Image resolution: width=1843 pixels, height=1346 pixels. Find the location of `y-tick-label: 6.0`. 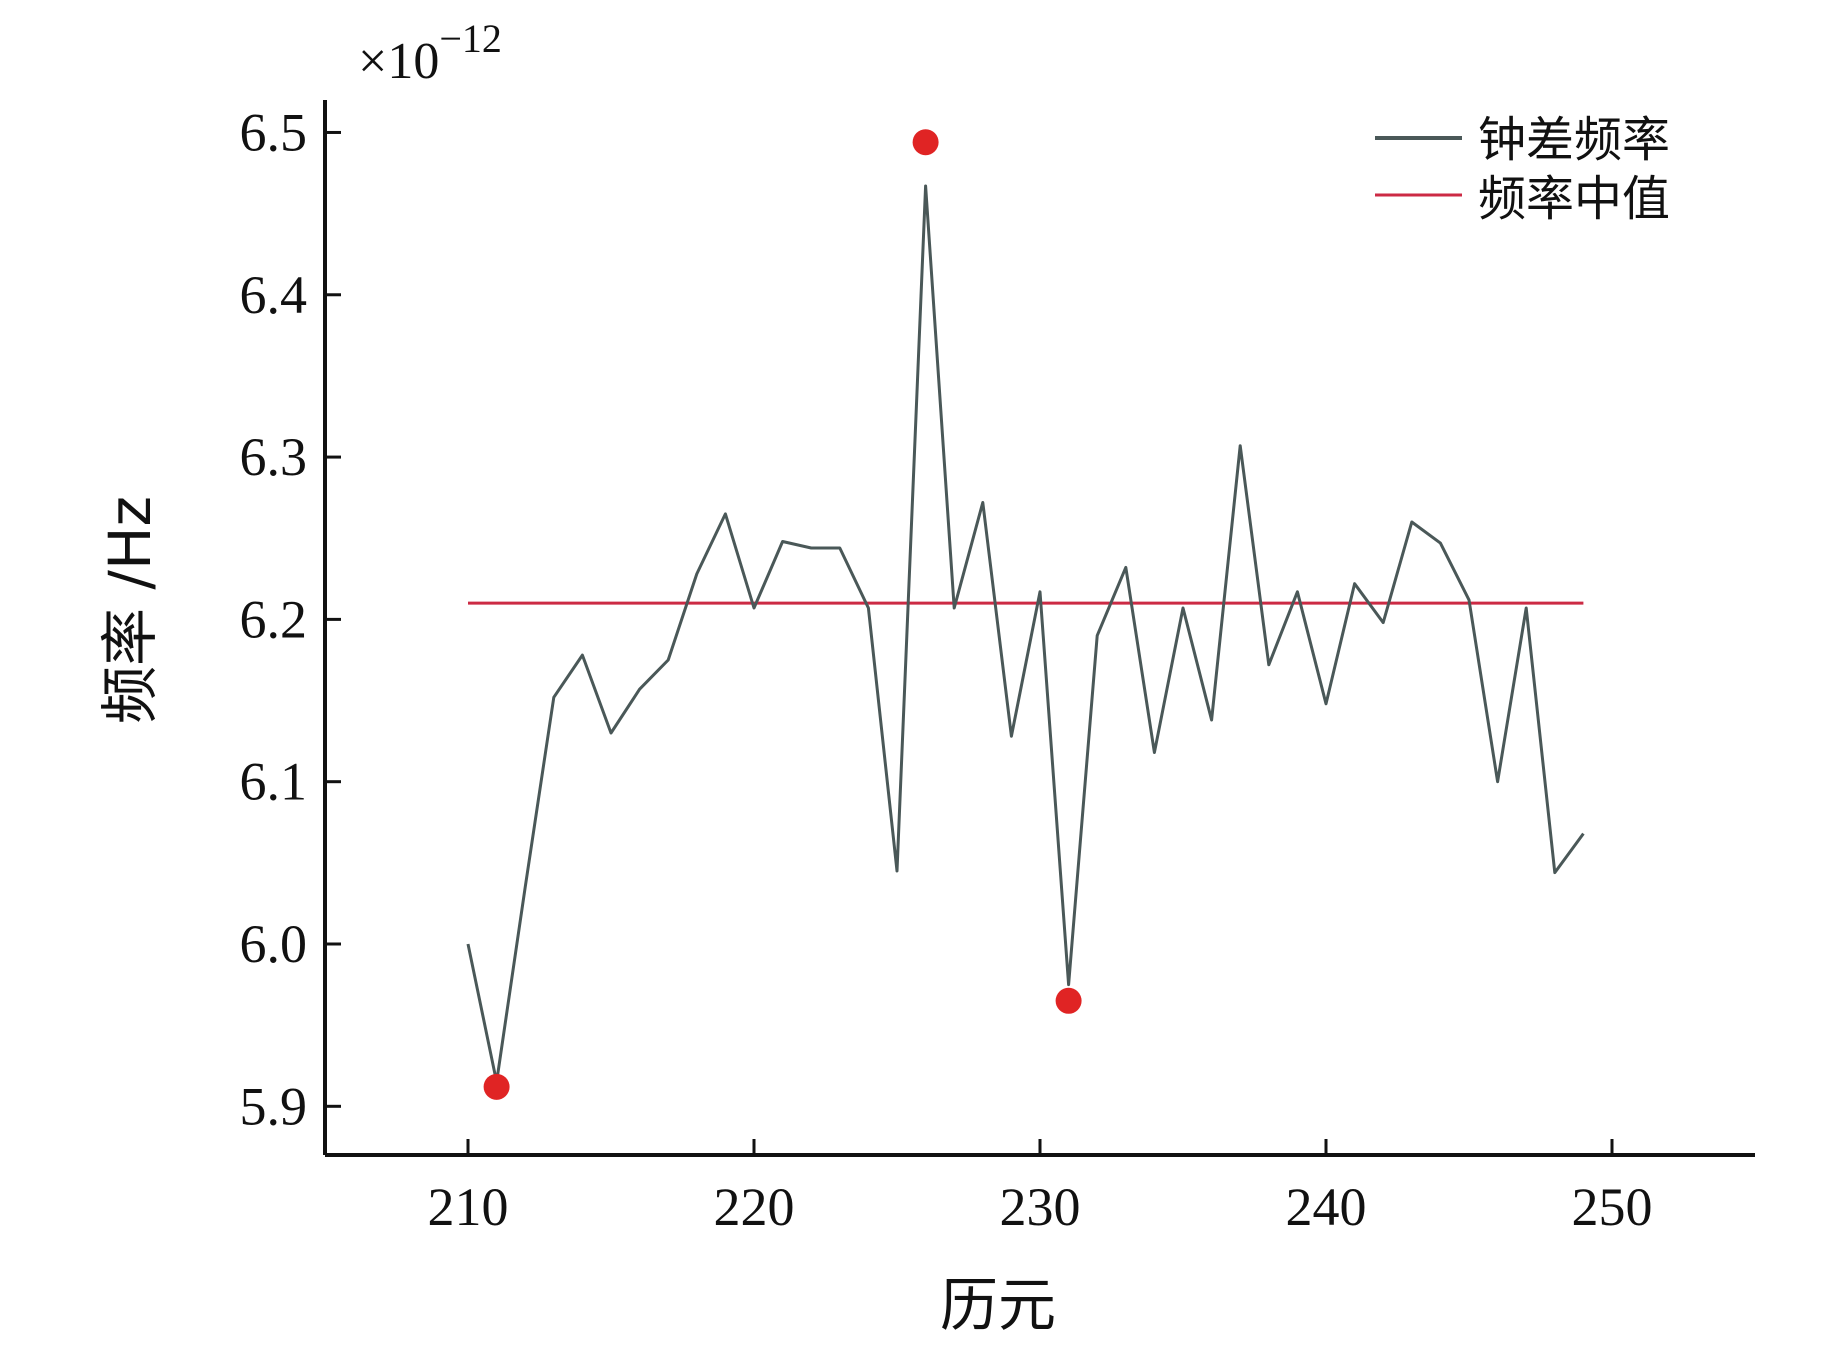

y-tick-label: 6.0 is located at coordinates (274, 944).